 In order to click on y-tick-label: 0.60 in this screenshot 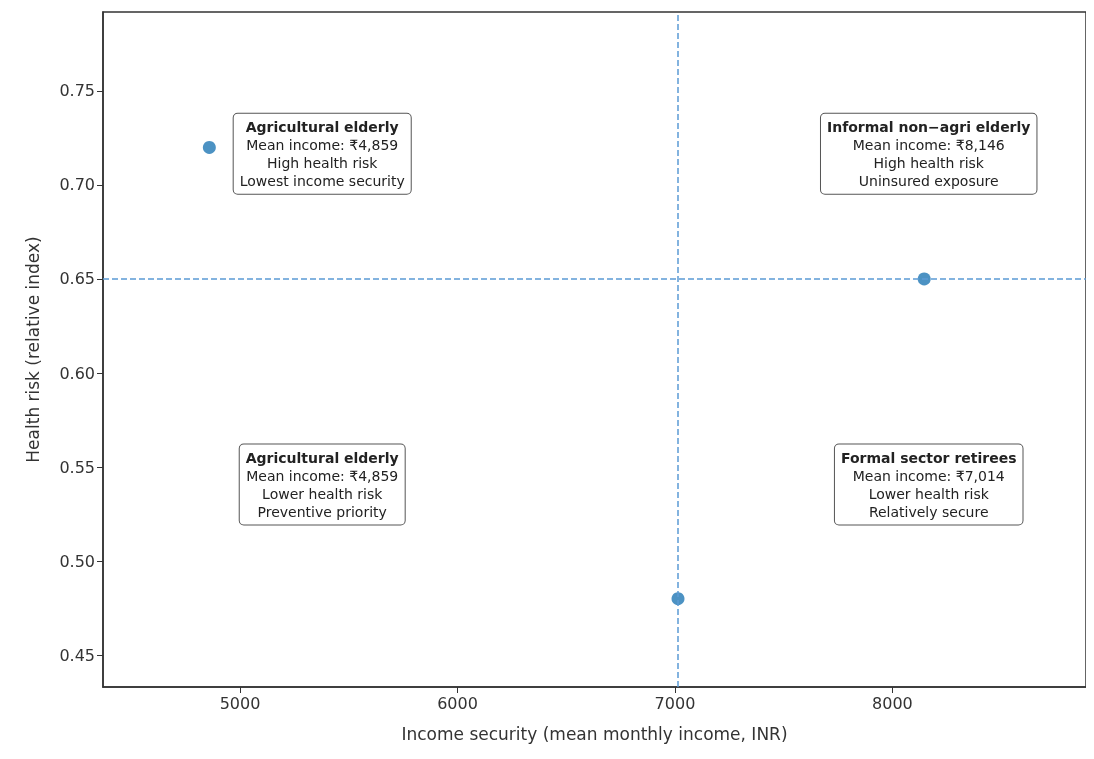, I will do `click(77, 373)`.